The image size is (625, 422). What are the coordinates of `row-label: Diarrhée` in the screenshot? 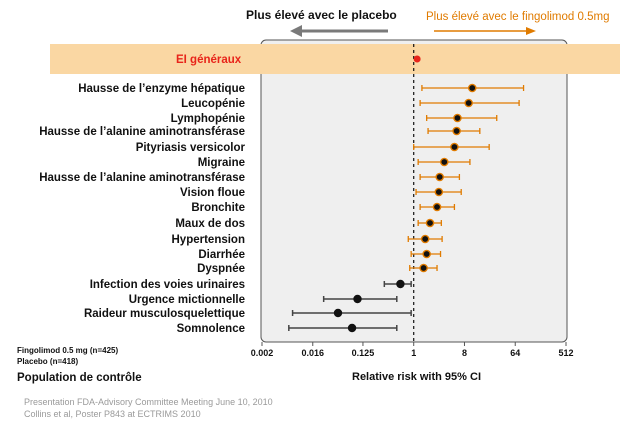 It's located at (221, 255).